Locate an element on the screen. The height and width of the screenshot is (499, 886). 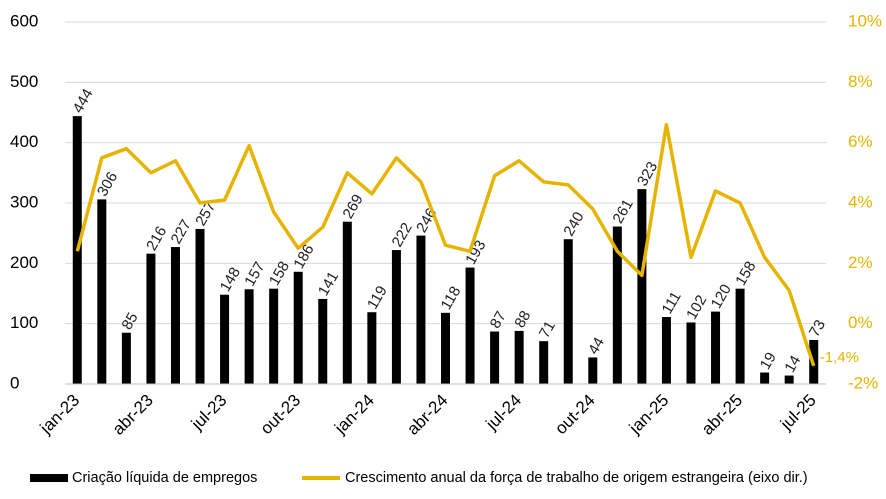
data-label: 186 is located at coordinates (303, 257).